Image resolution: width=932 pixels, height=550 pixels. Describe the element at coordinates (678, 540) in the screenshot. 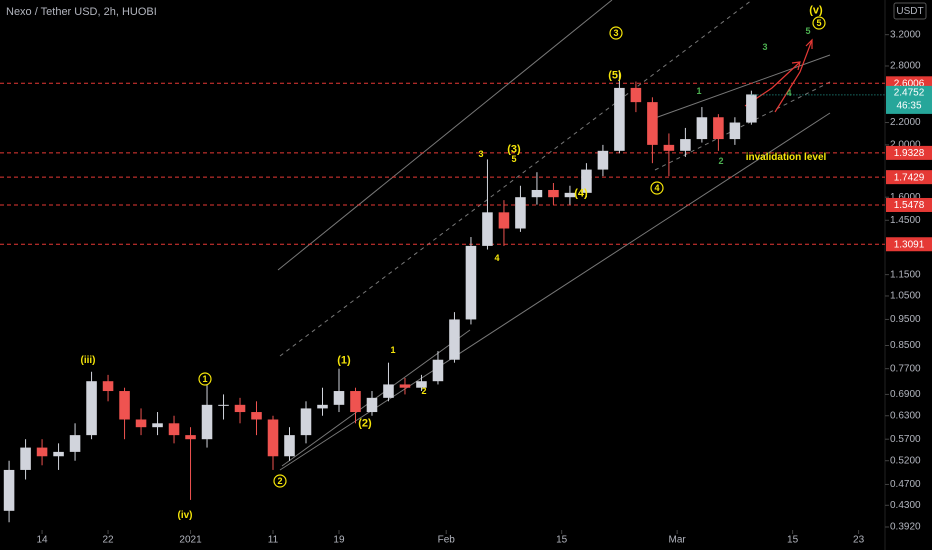

I see `x-tick-label: Mar` at that location.